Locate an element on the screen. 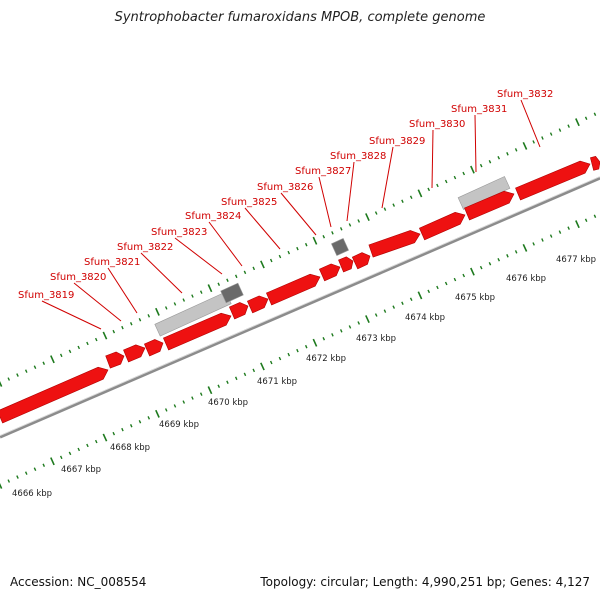 Image resolution: width=600 pixels, height=600 pixels. gene-label: Sfum_3820 is located at coordinates (78, 277).